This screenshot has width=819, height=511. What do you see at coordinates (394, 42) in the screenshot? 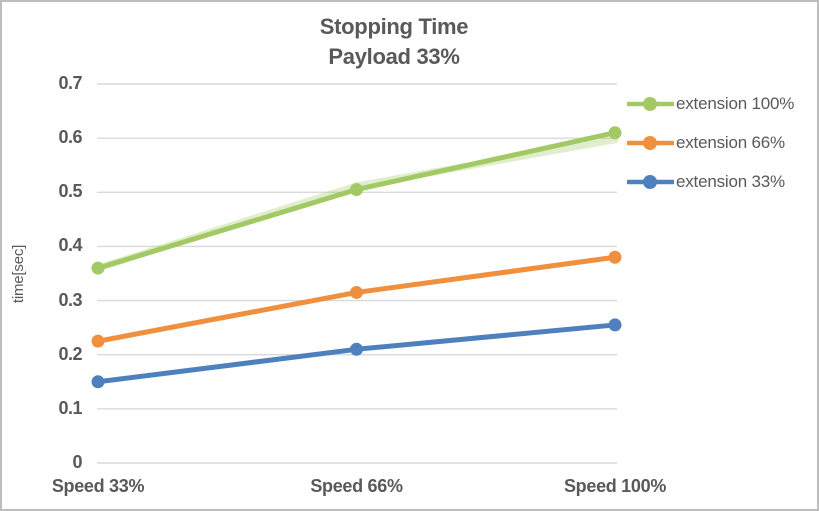
I see `chart-title-block: Stopping Time Payload 33%` at bounding box center [394, 42].